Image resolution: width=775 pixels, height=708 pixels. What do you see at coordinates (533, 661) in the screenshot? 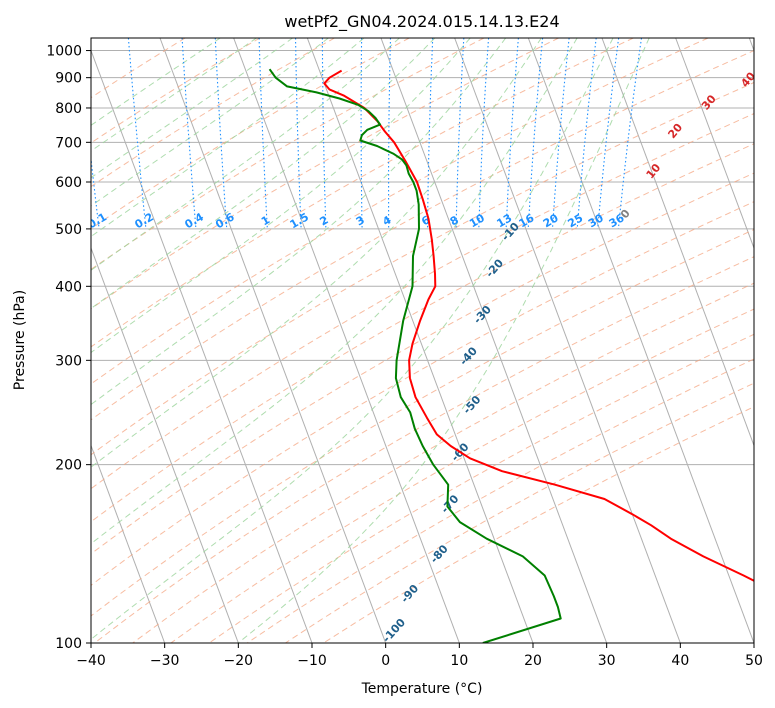
I see `x-tick-label: 20` at bounding box center [533, 661].